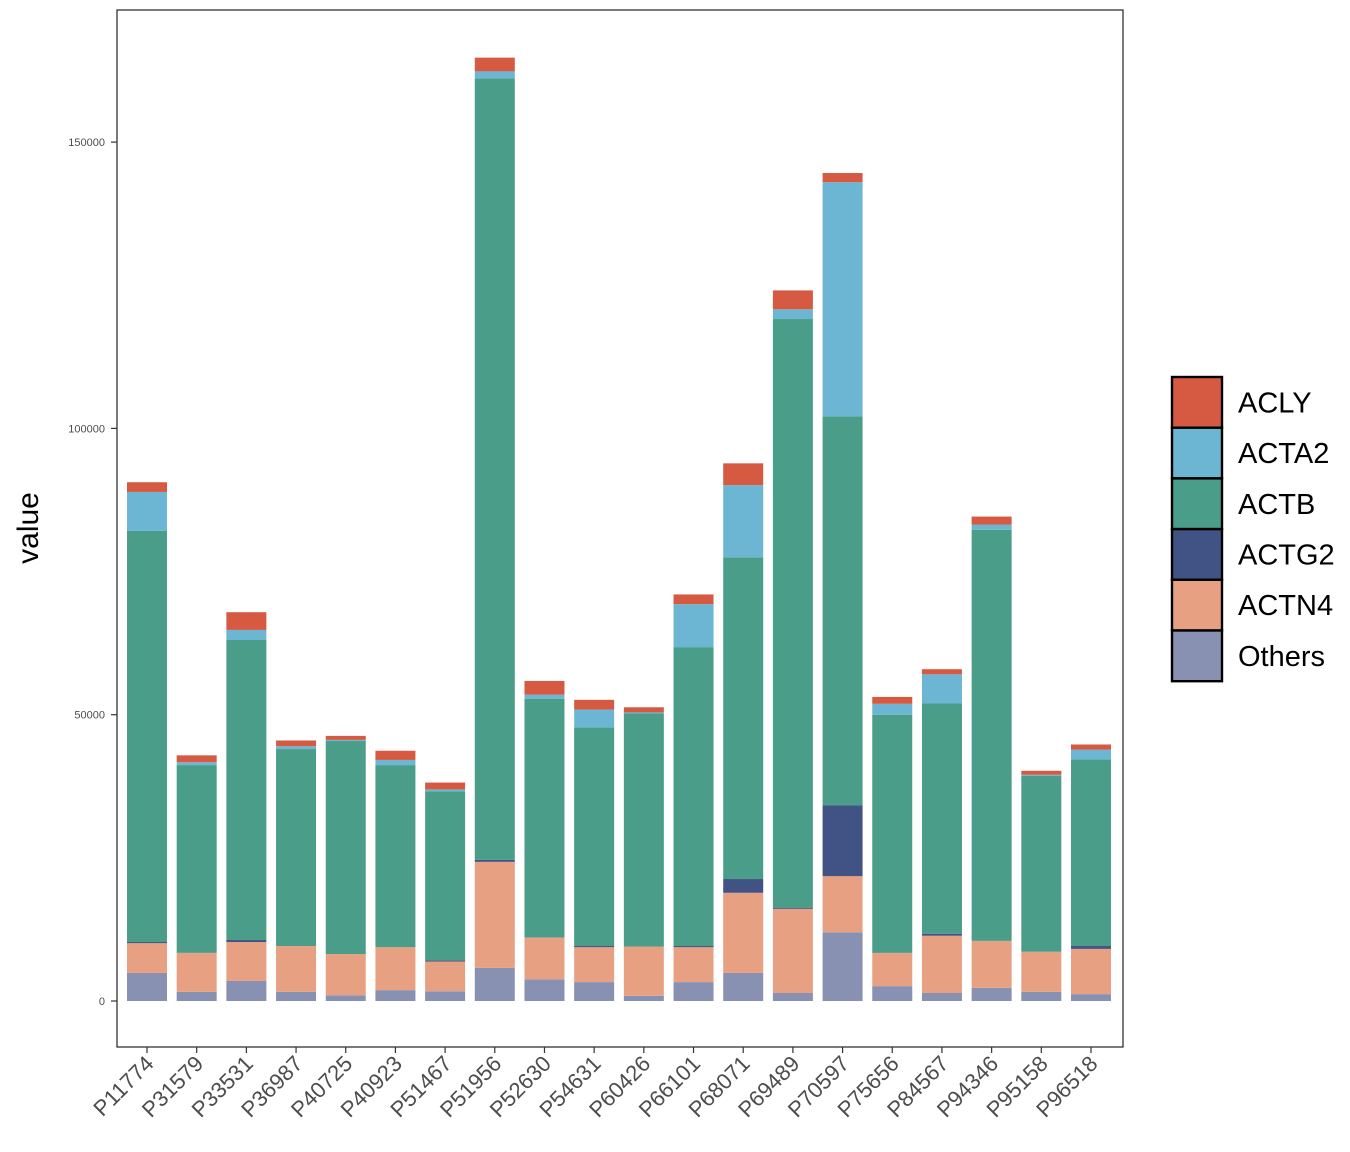  Describe the element at coordinates (147, 958) in the screenshot. I see `bar-segment-P11774-ACTN4` at that location.